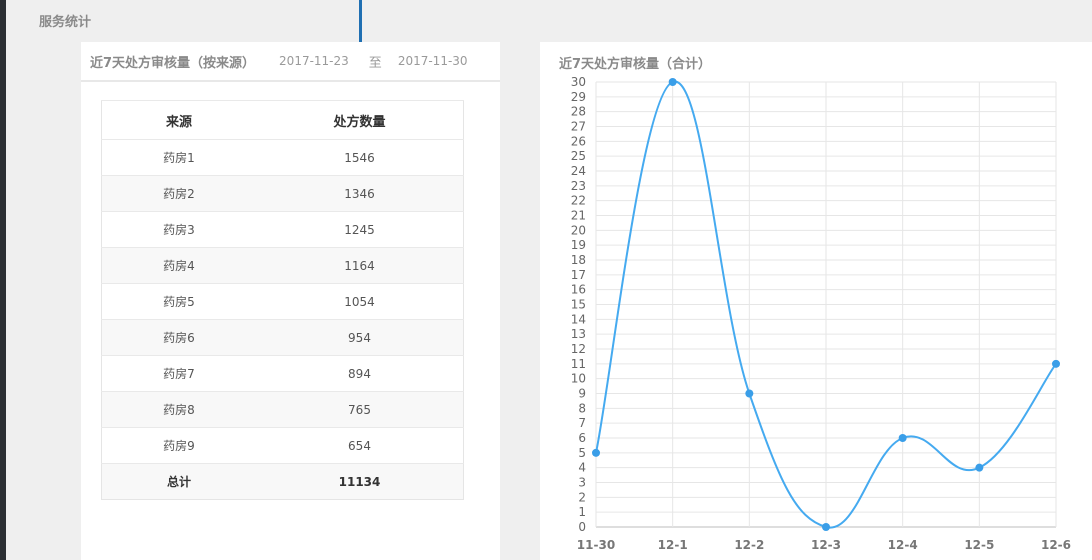 This screenshot has width=1092, height=560. What do you see at coordinates (578, 112) in the screenshot?
I see `y-tick-label: 28` at bounding box center [578, 112].